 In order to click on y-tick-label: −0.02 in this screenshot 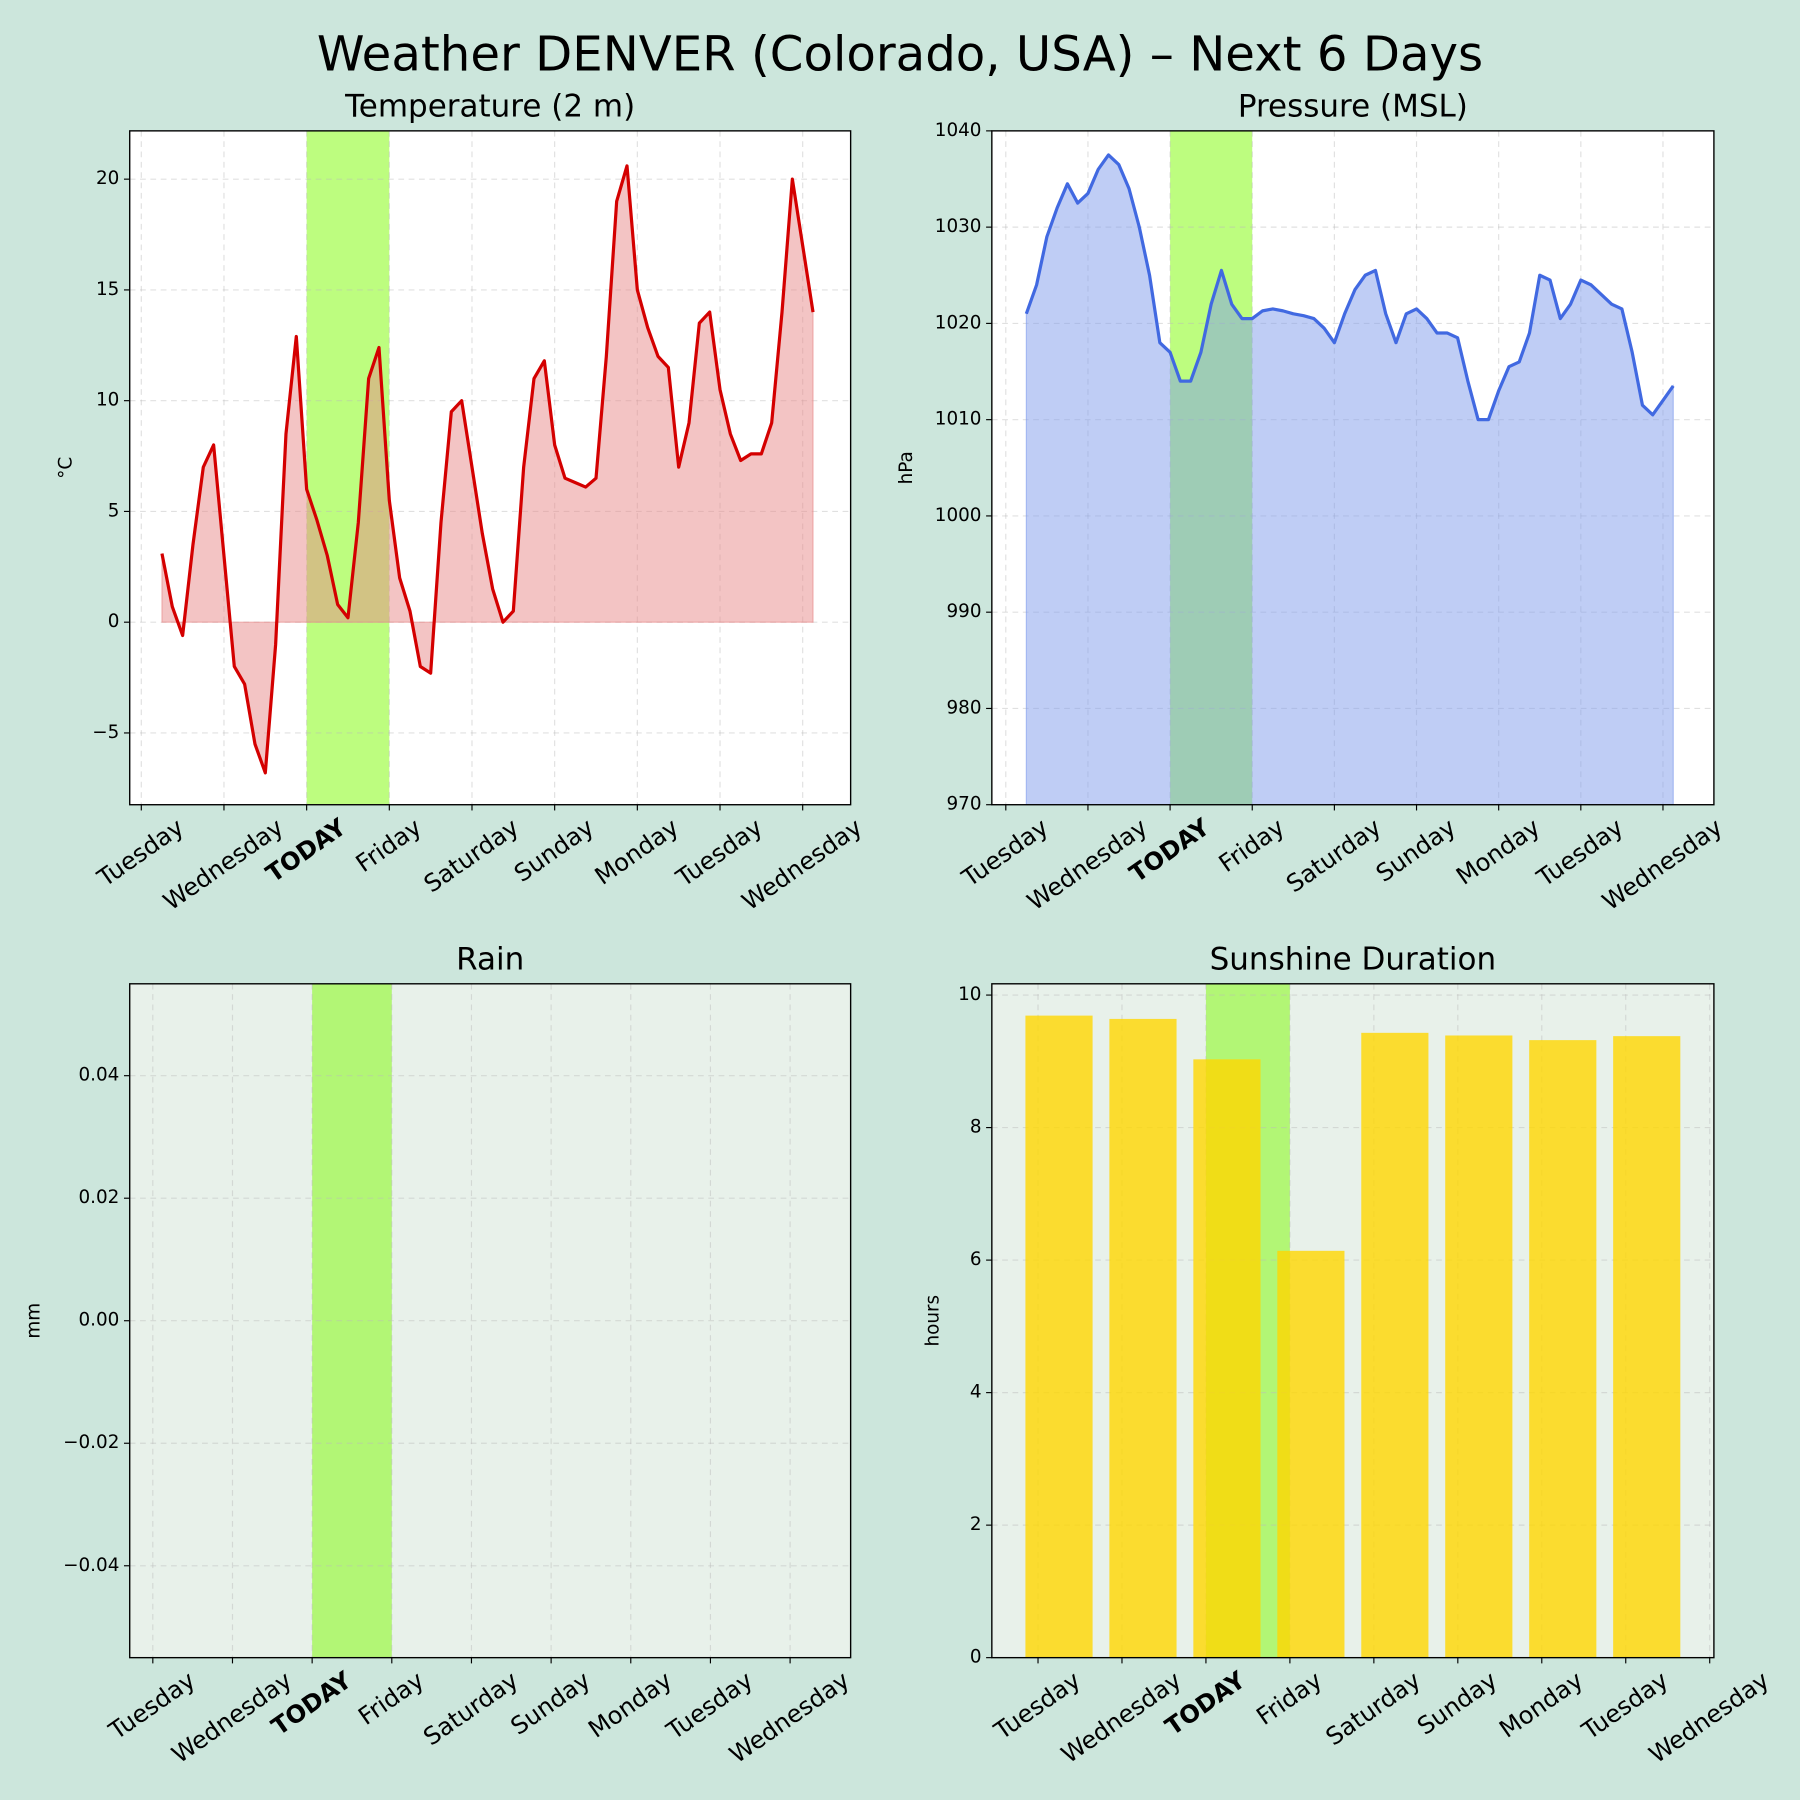, I will do `click(91, 1442)`.